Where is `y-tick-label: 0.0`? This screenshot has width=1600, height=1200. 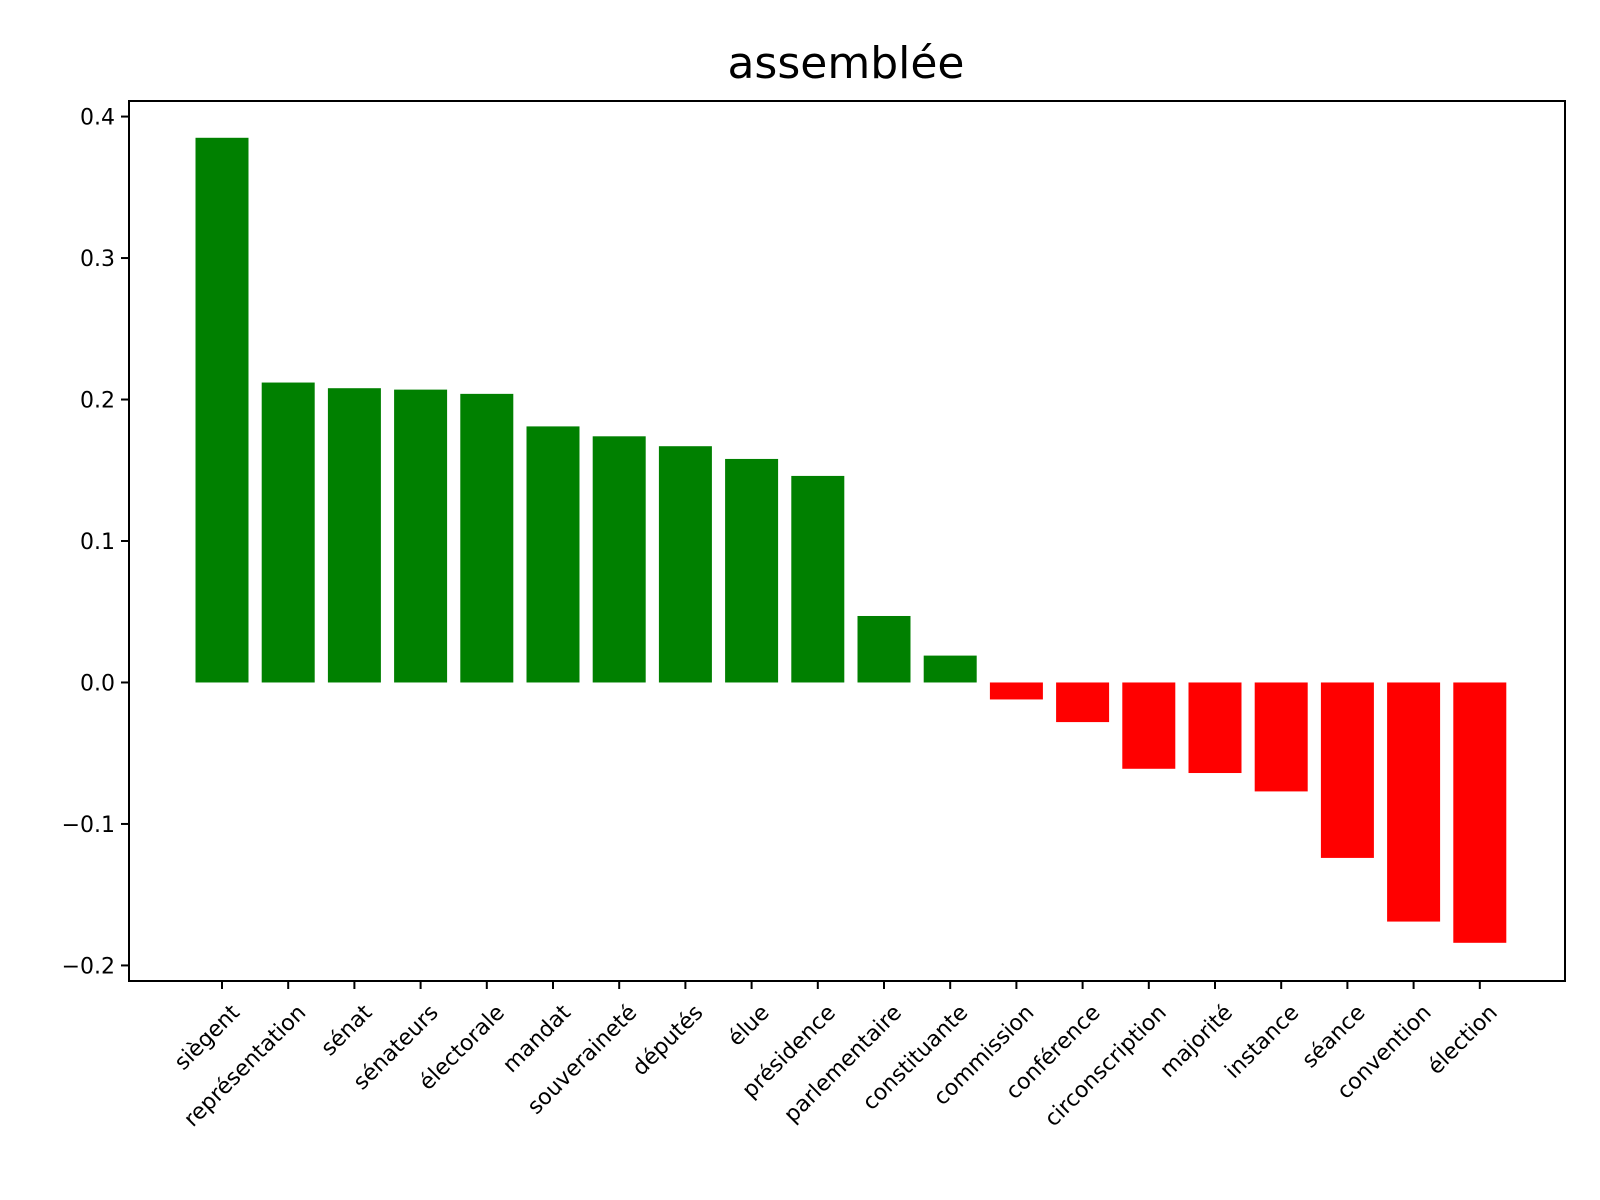
y-tick-label: 0.0 is located at coordinates (97, 683).